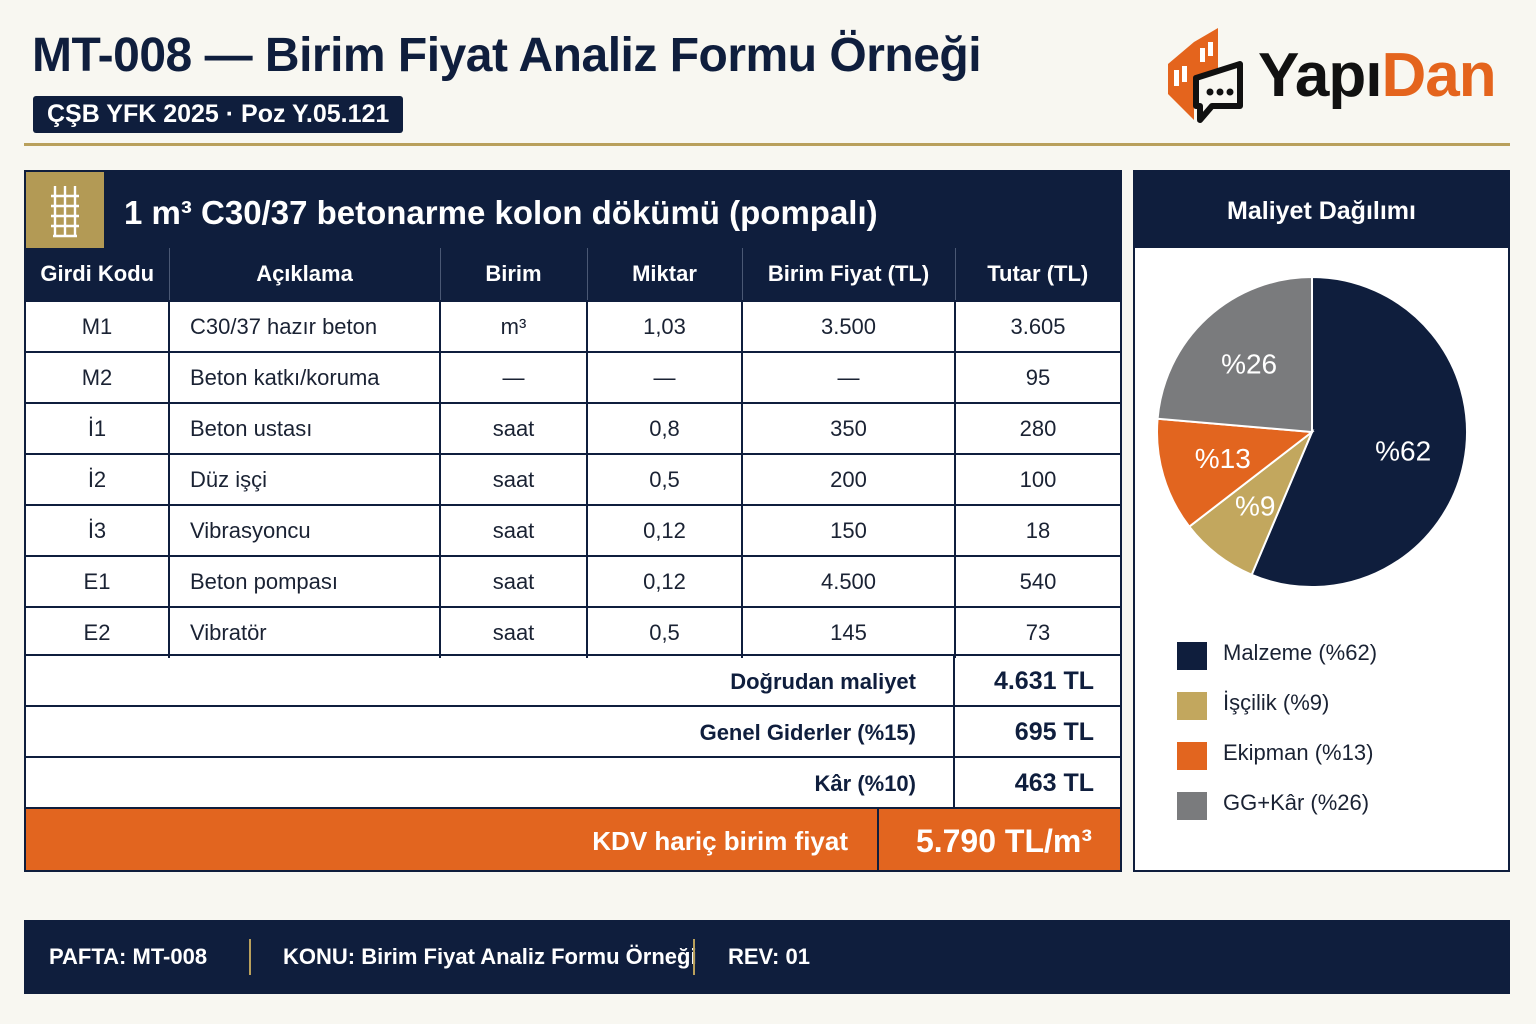  Describe the element at coordinates (767, 144) in the screenshot. I see `gold-divider` at that location.